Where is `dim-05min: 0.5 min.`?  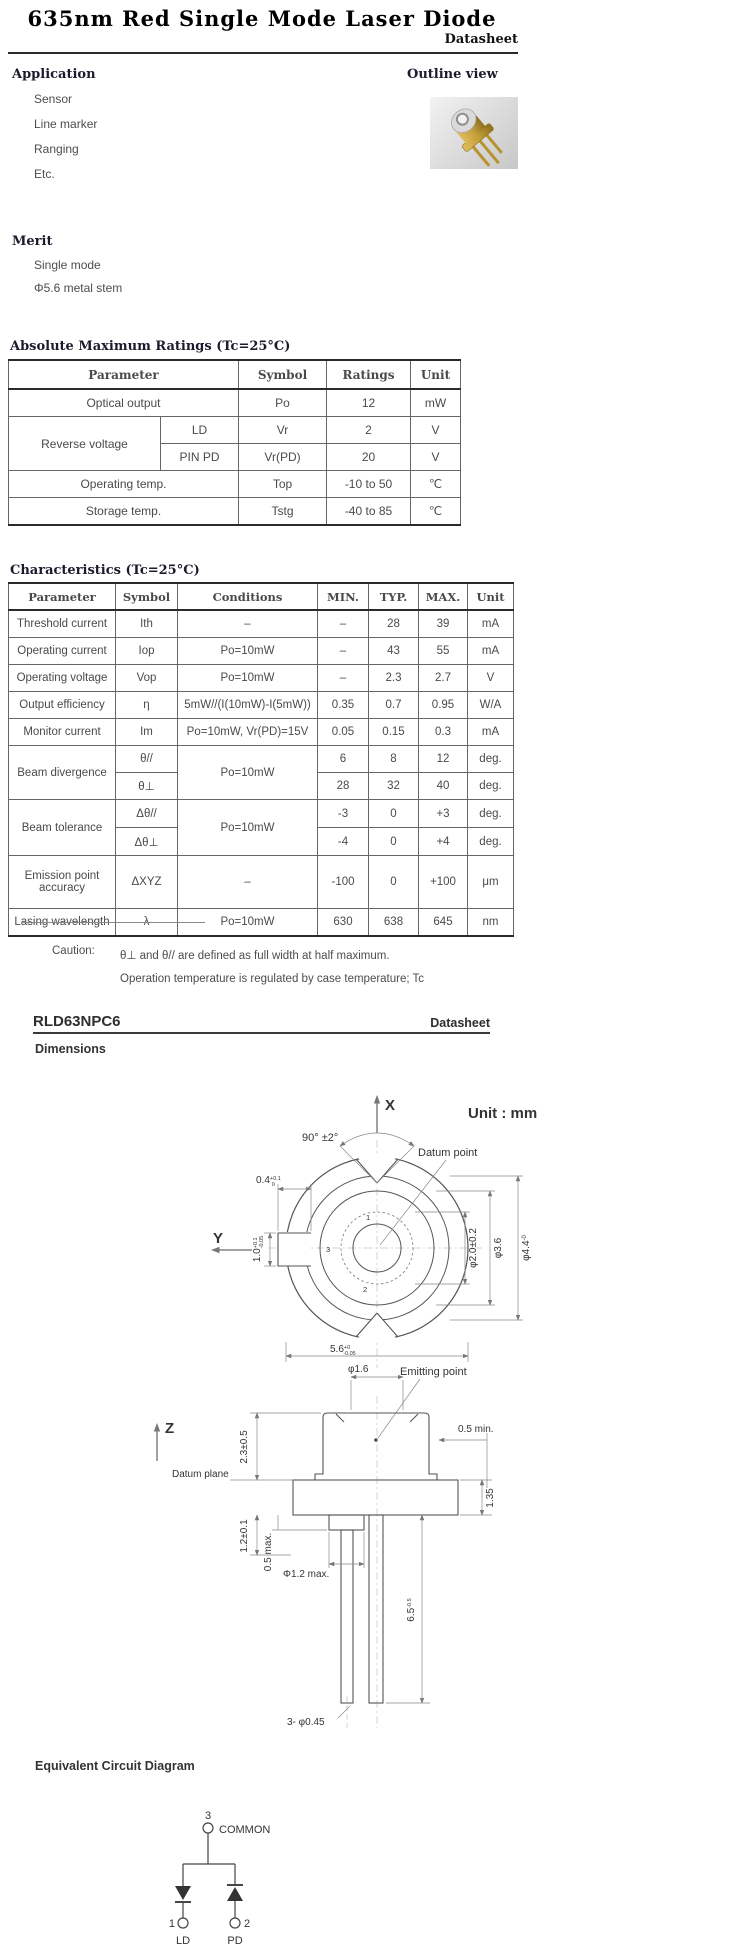 dim-05min: 0.5 min. is located at coordinates (476, 1429).